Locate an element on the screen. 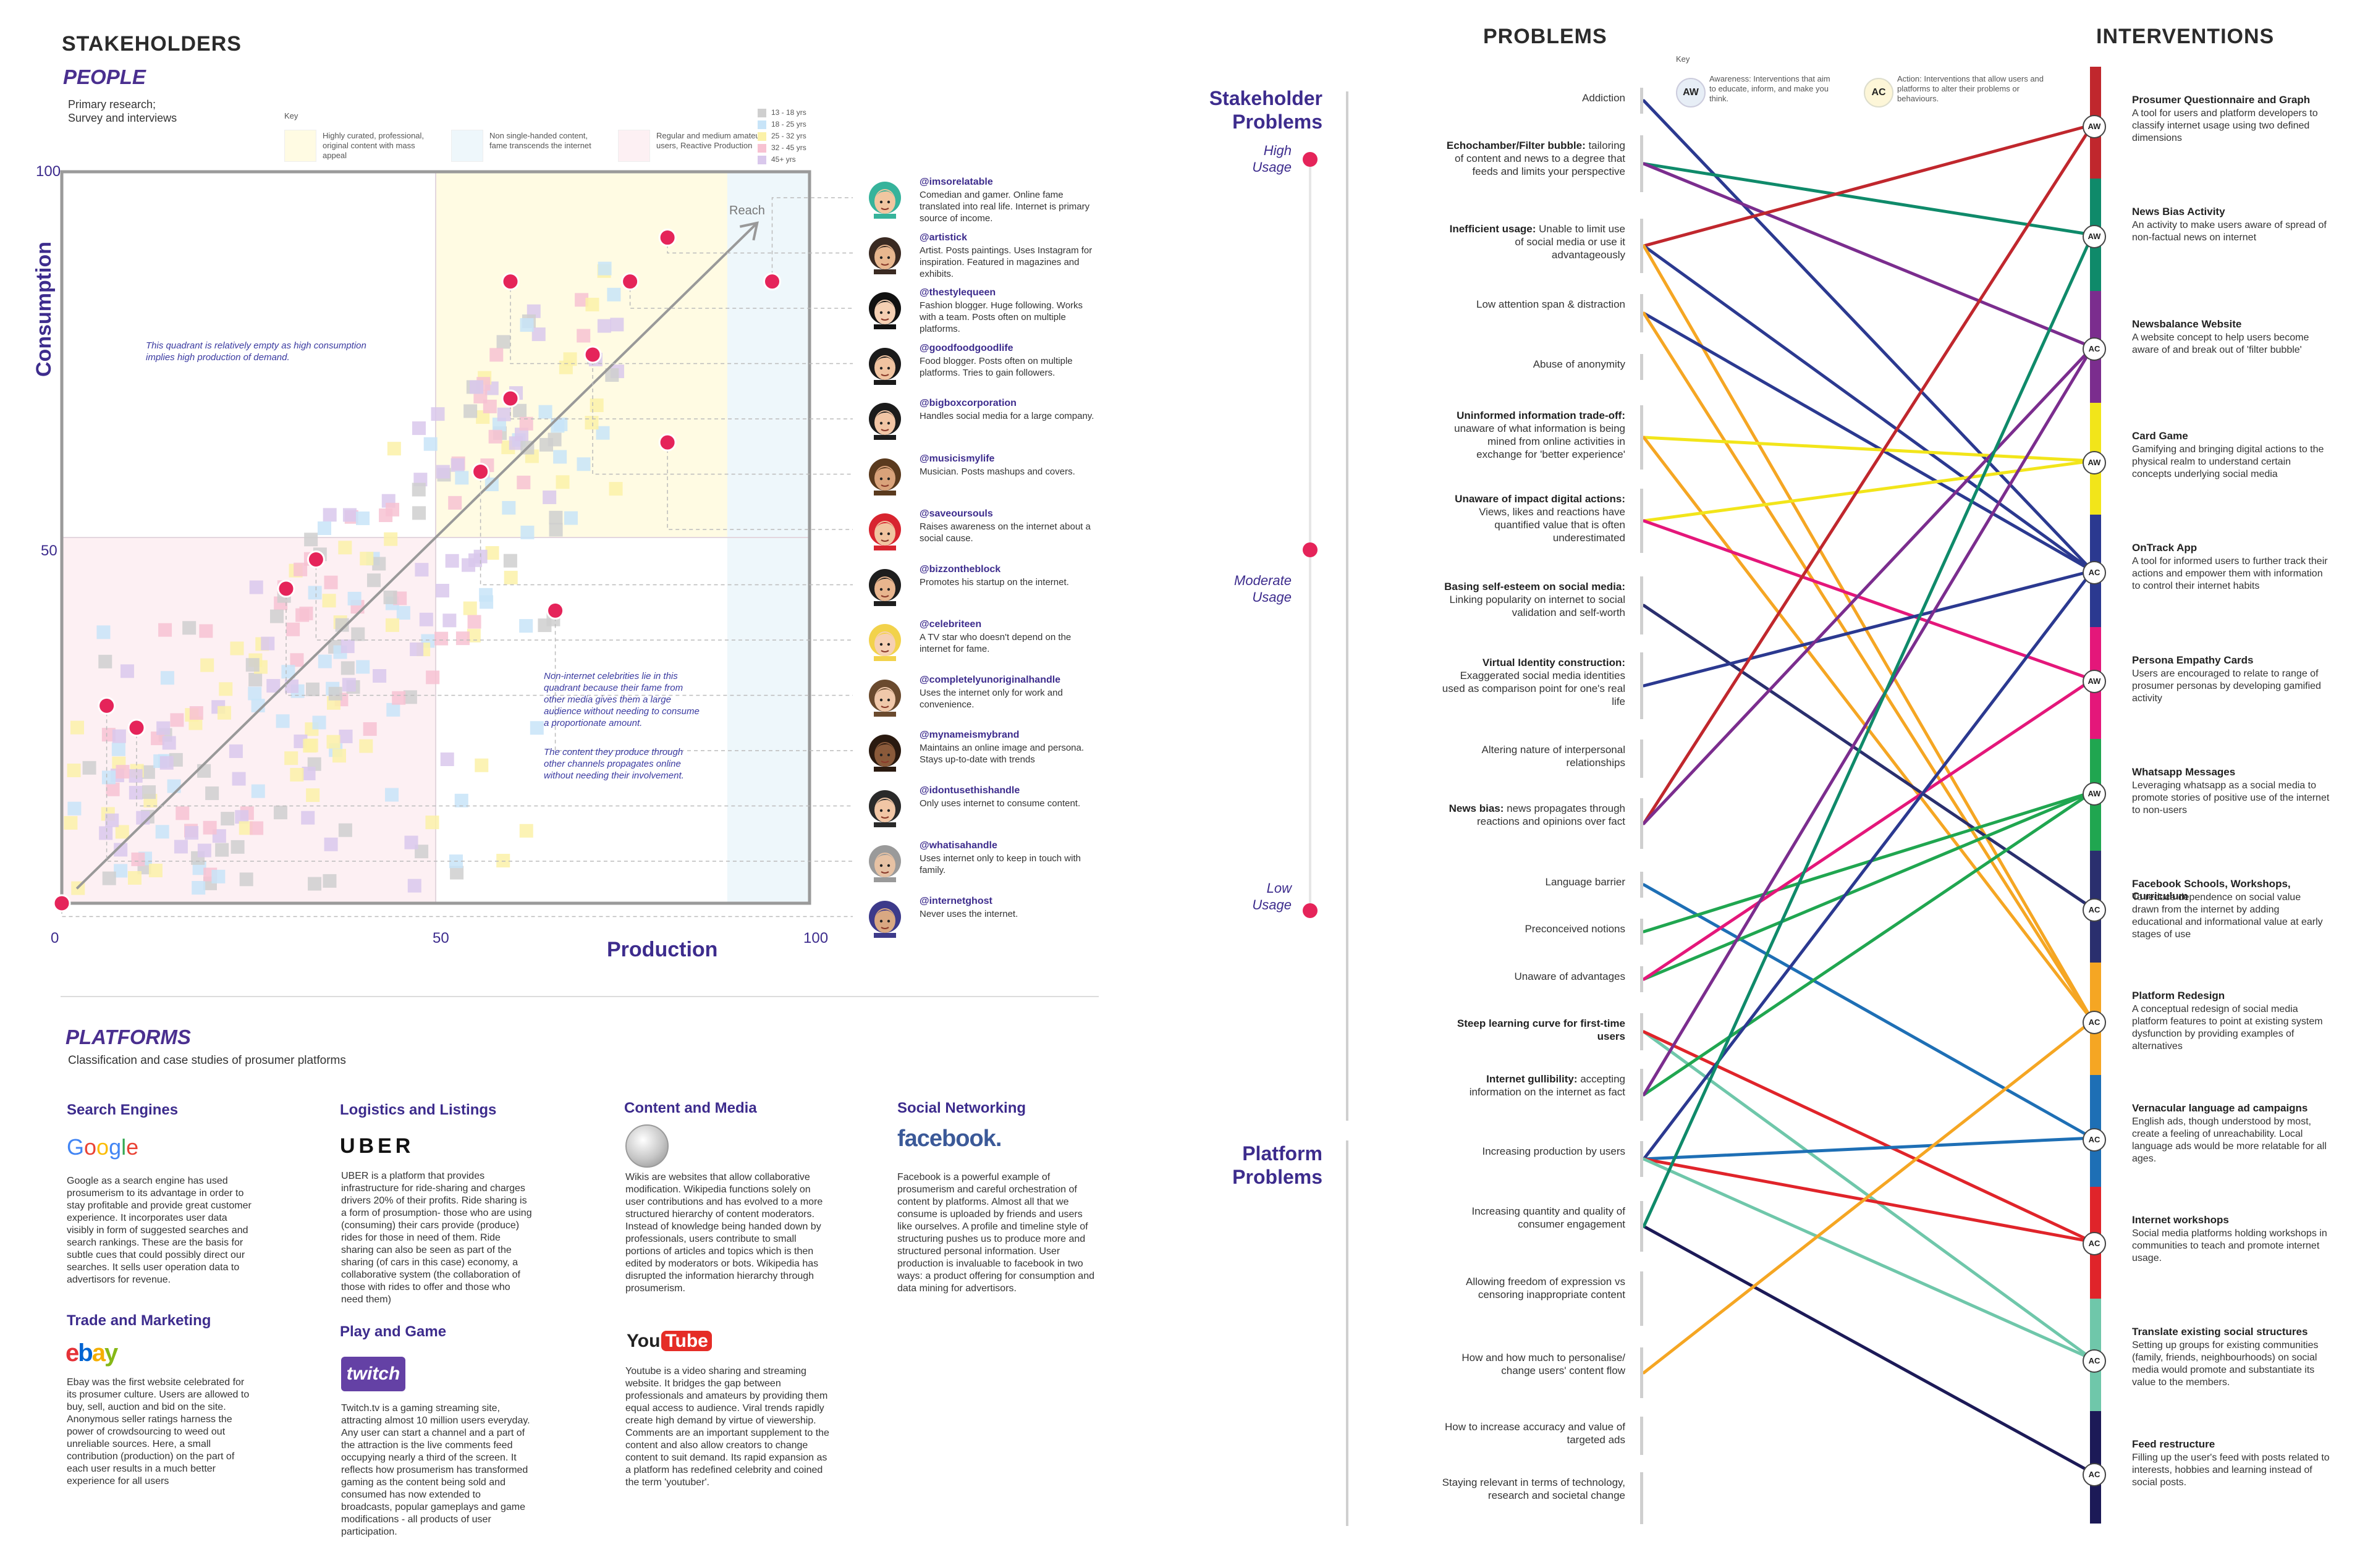 The height and width of the screenshot is (1568, 2373). problem-item-text: Increasing production by users is located at coordinates (1553, 1151).